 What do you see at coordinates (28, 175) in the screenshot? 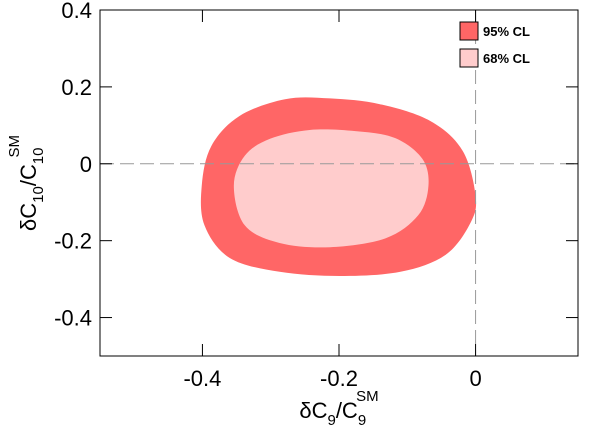
I see `y-axis-label-part: /C` at bounding box center [28, 175].